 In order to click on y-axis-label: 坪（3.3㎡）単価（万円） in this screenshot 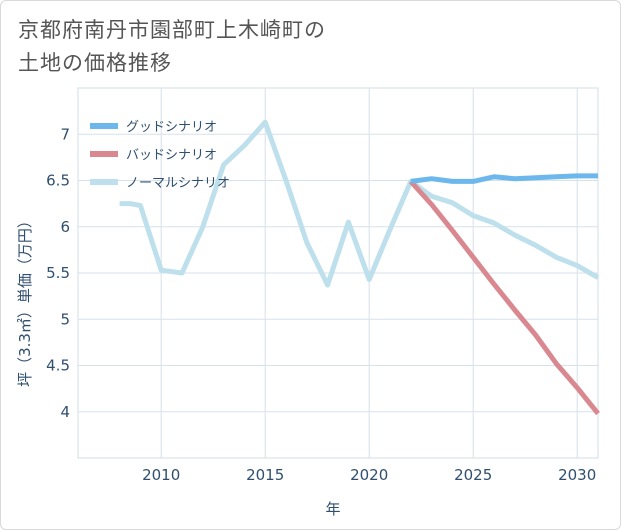, I will do `click(25, 300)`.